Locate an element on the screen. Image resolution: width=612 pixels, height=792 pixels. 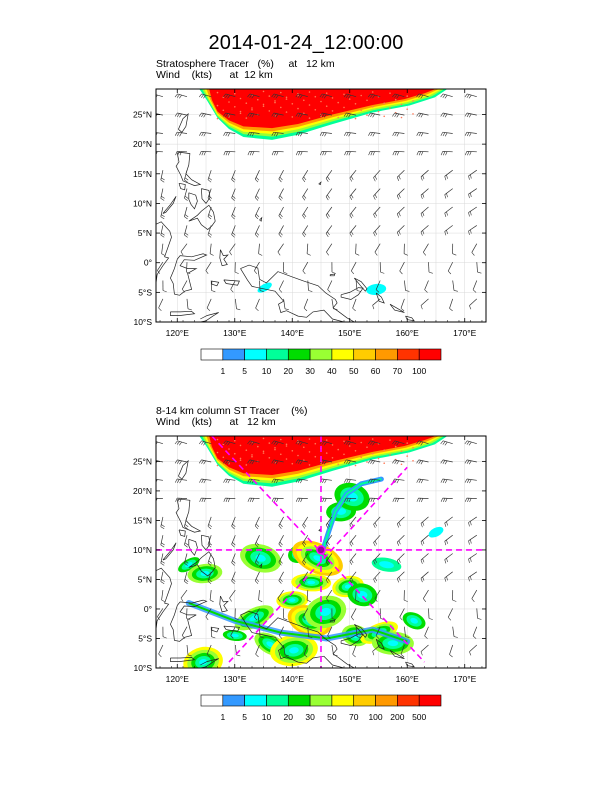
coastline is located at coordinates (189, 620).